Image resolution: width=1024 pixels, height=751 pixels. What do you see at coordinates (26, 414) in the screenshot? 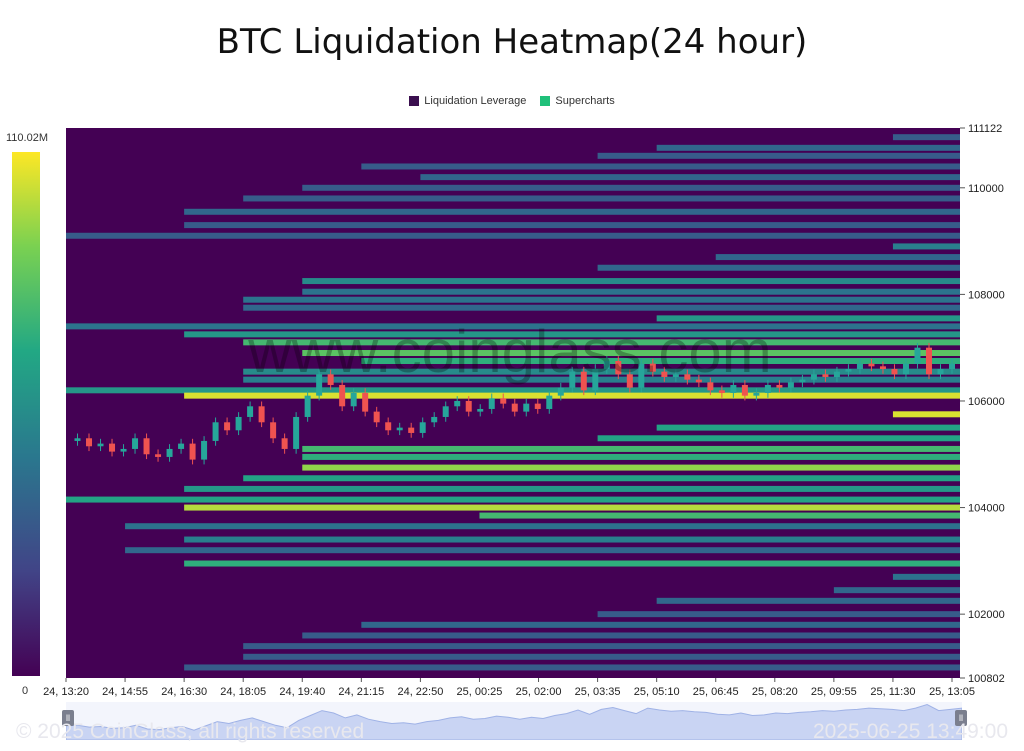
I see `colorbar` at bounding box center [26, 414].